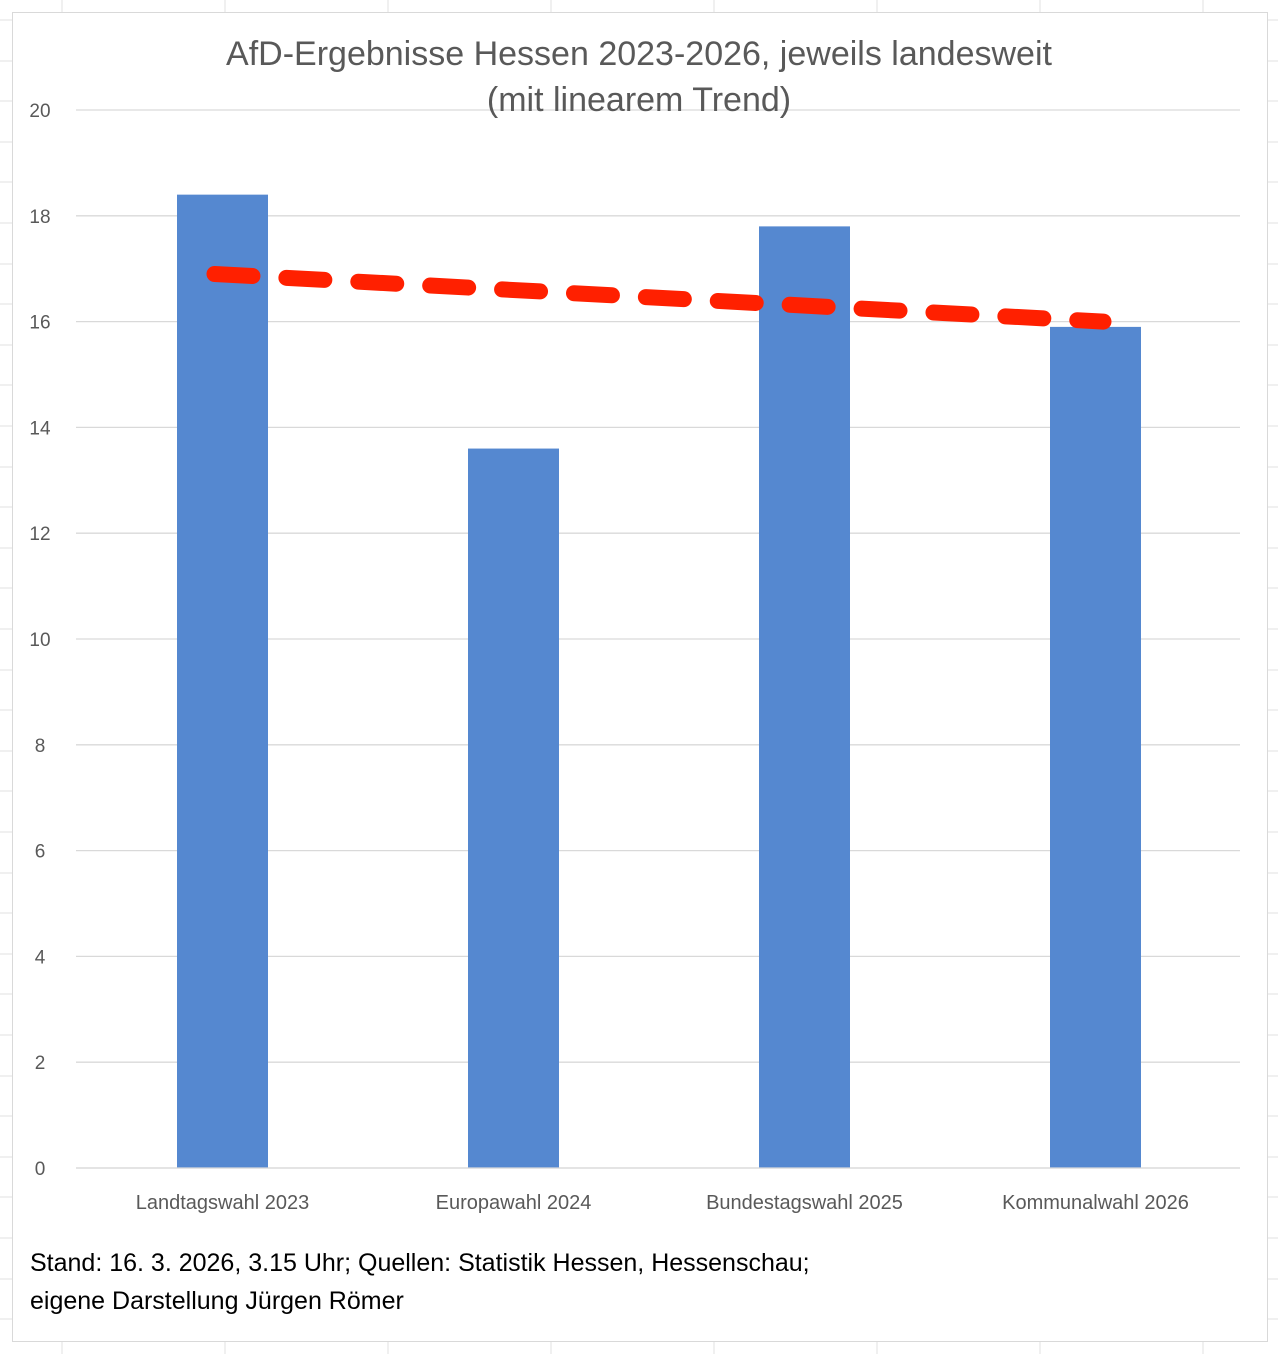 The image size is (1278, 1354). I want to click on footnote-line-2: eigene Darstellung Jürgen Römer, so click(217, 1301).